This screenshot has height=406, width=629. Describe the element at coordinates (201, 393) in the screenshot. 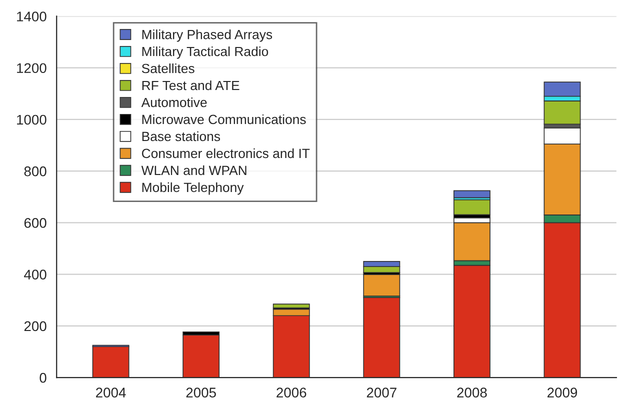

I see `x-tick-label: 2005` at that location.